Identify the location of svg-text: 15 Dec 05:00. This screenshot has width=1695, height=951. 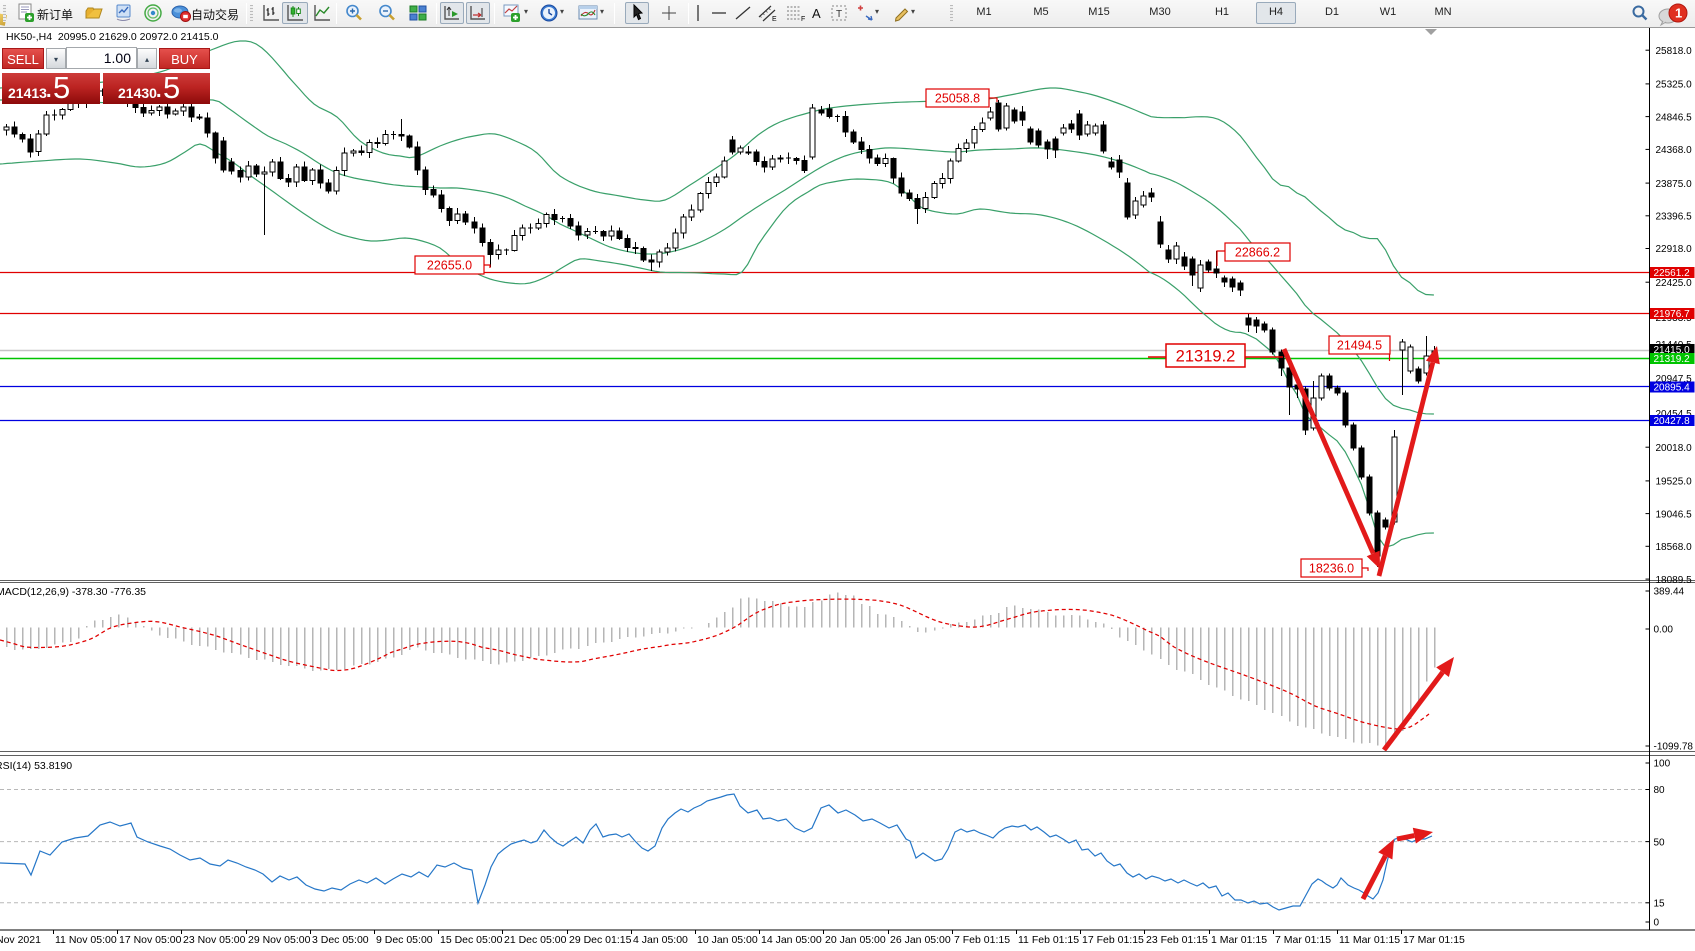
(471, 940).